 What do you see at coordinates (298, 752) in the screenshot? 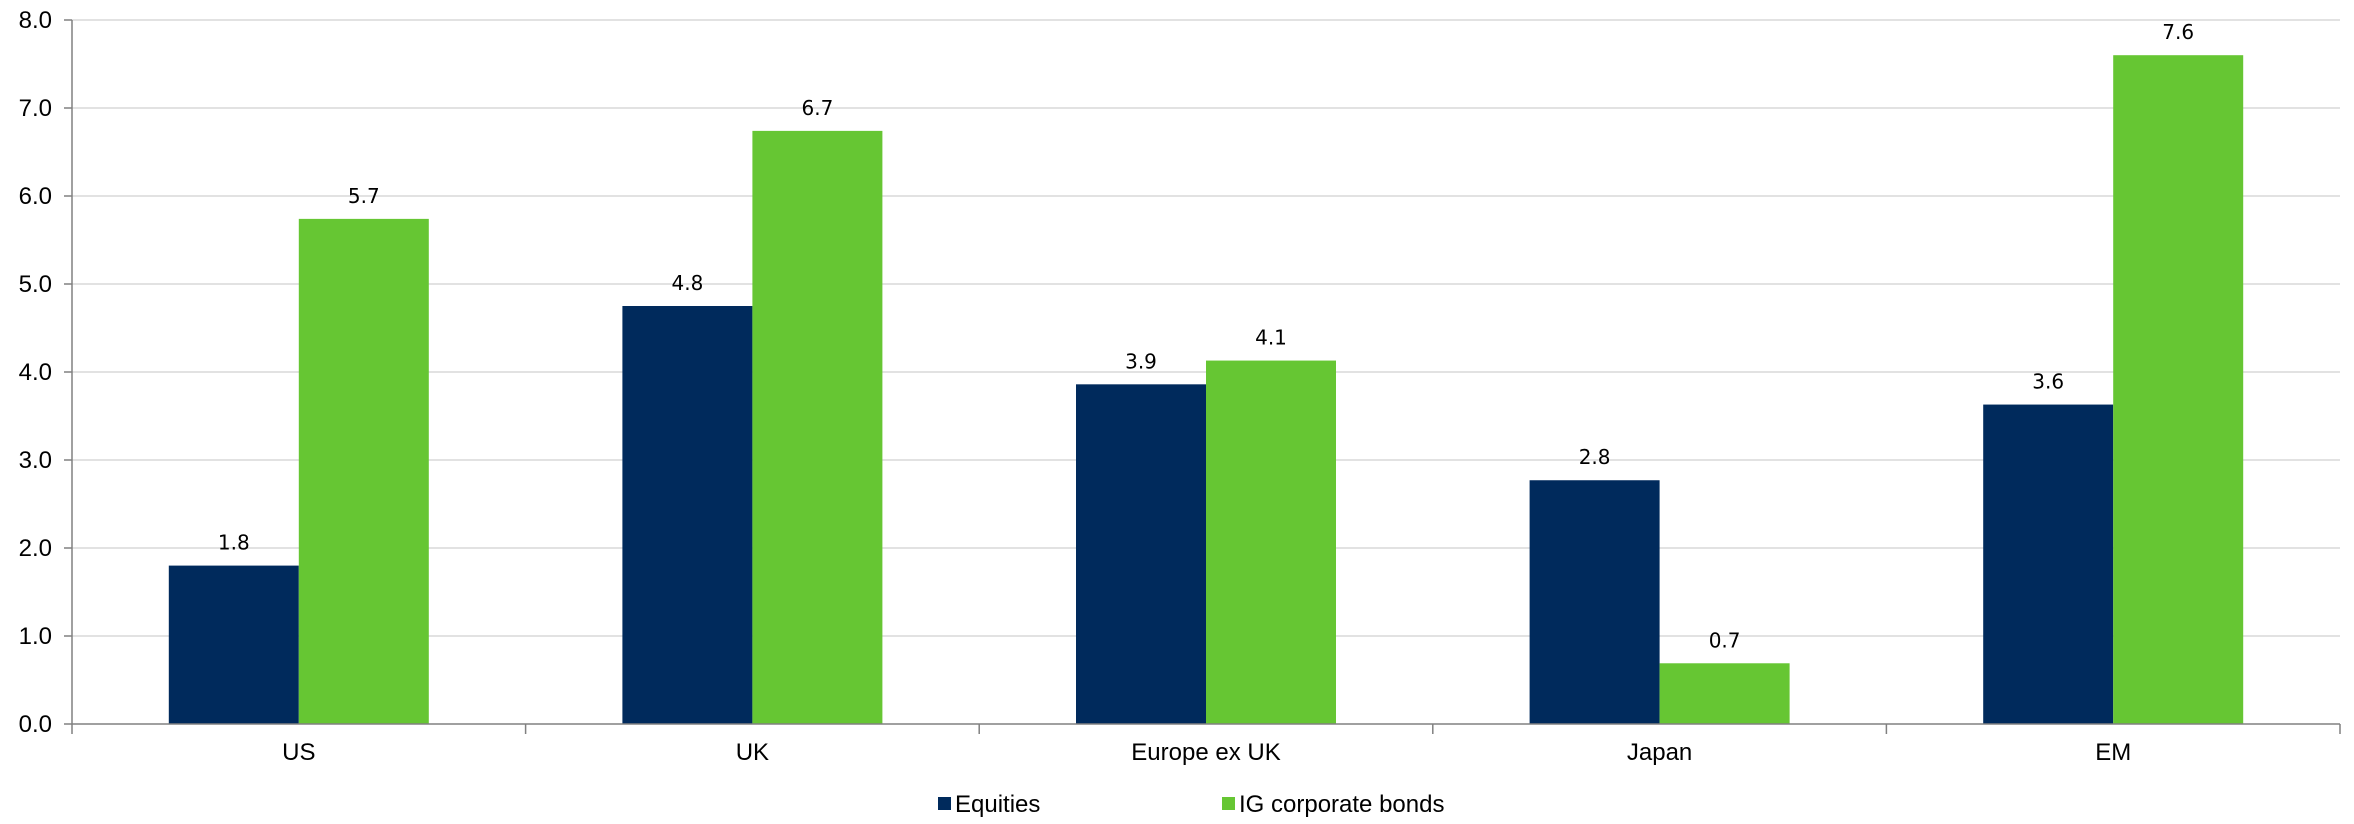
I see `x-category-label: US` at bounding box center [298, 752].